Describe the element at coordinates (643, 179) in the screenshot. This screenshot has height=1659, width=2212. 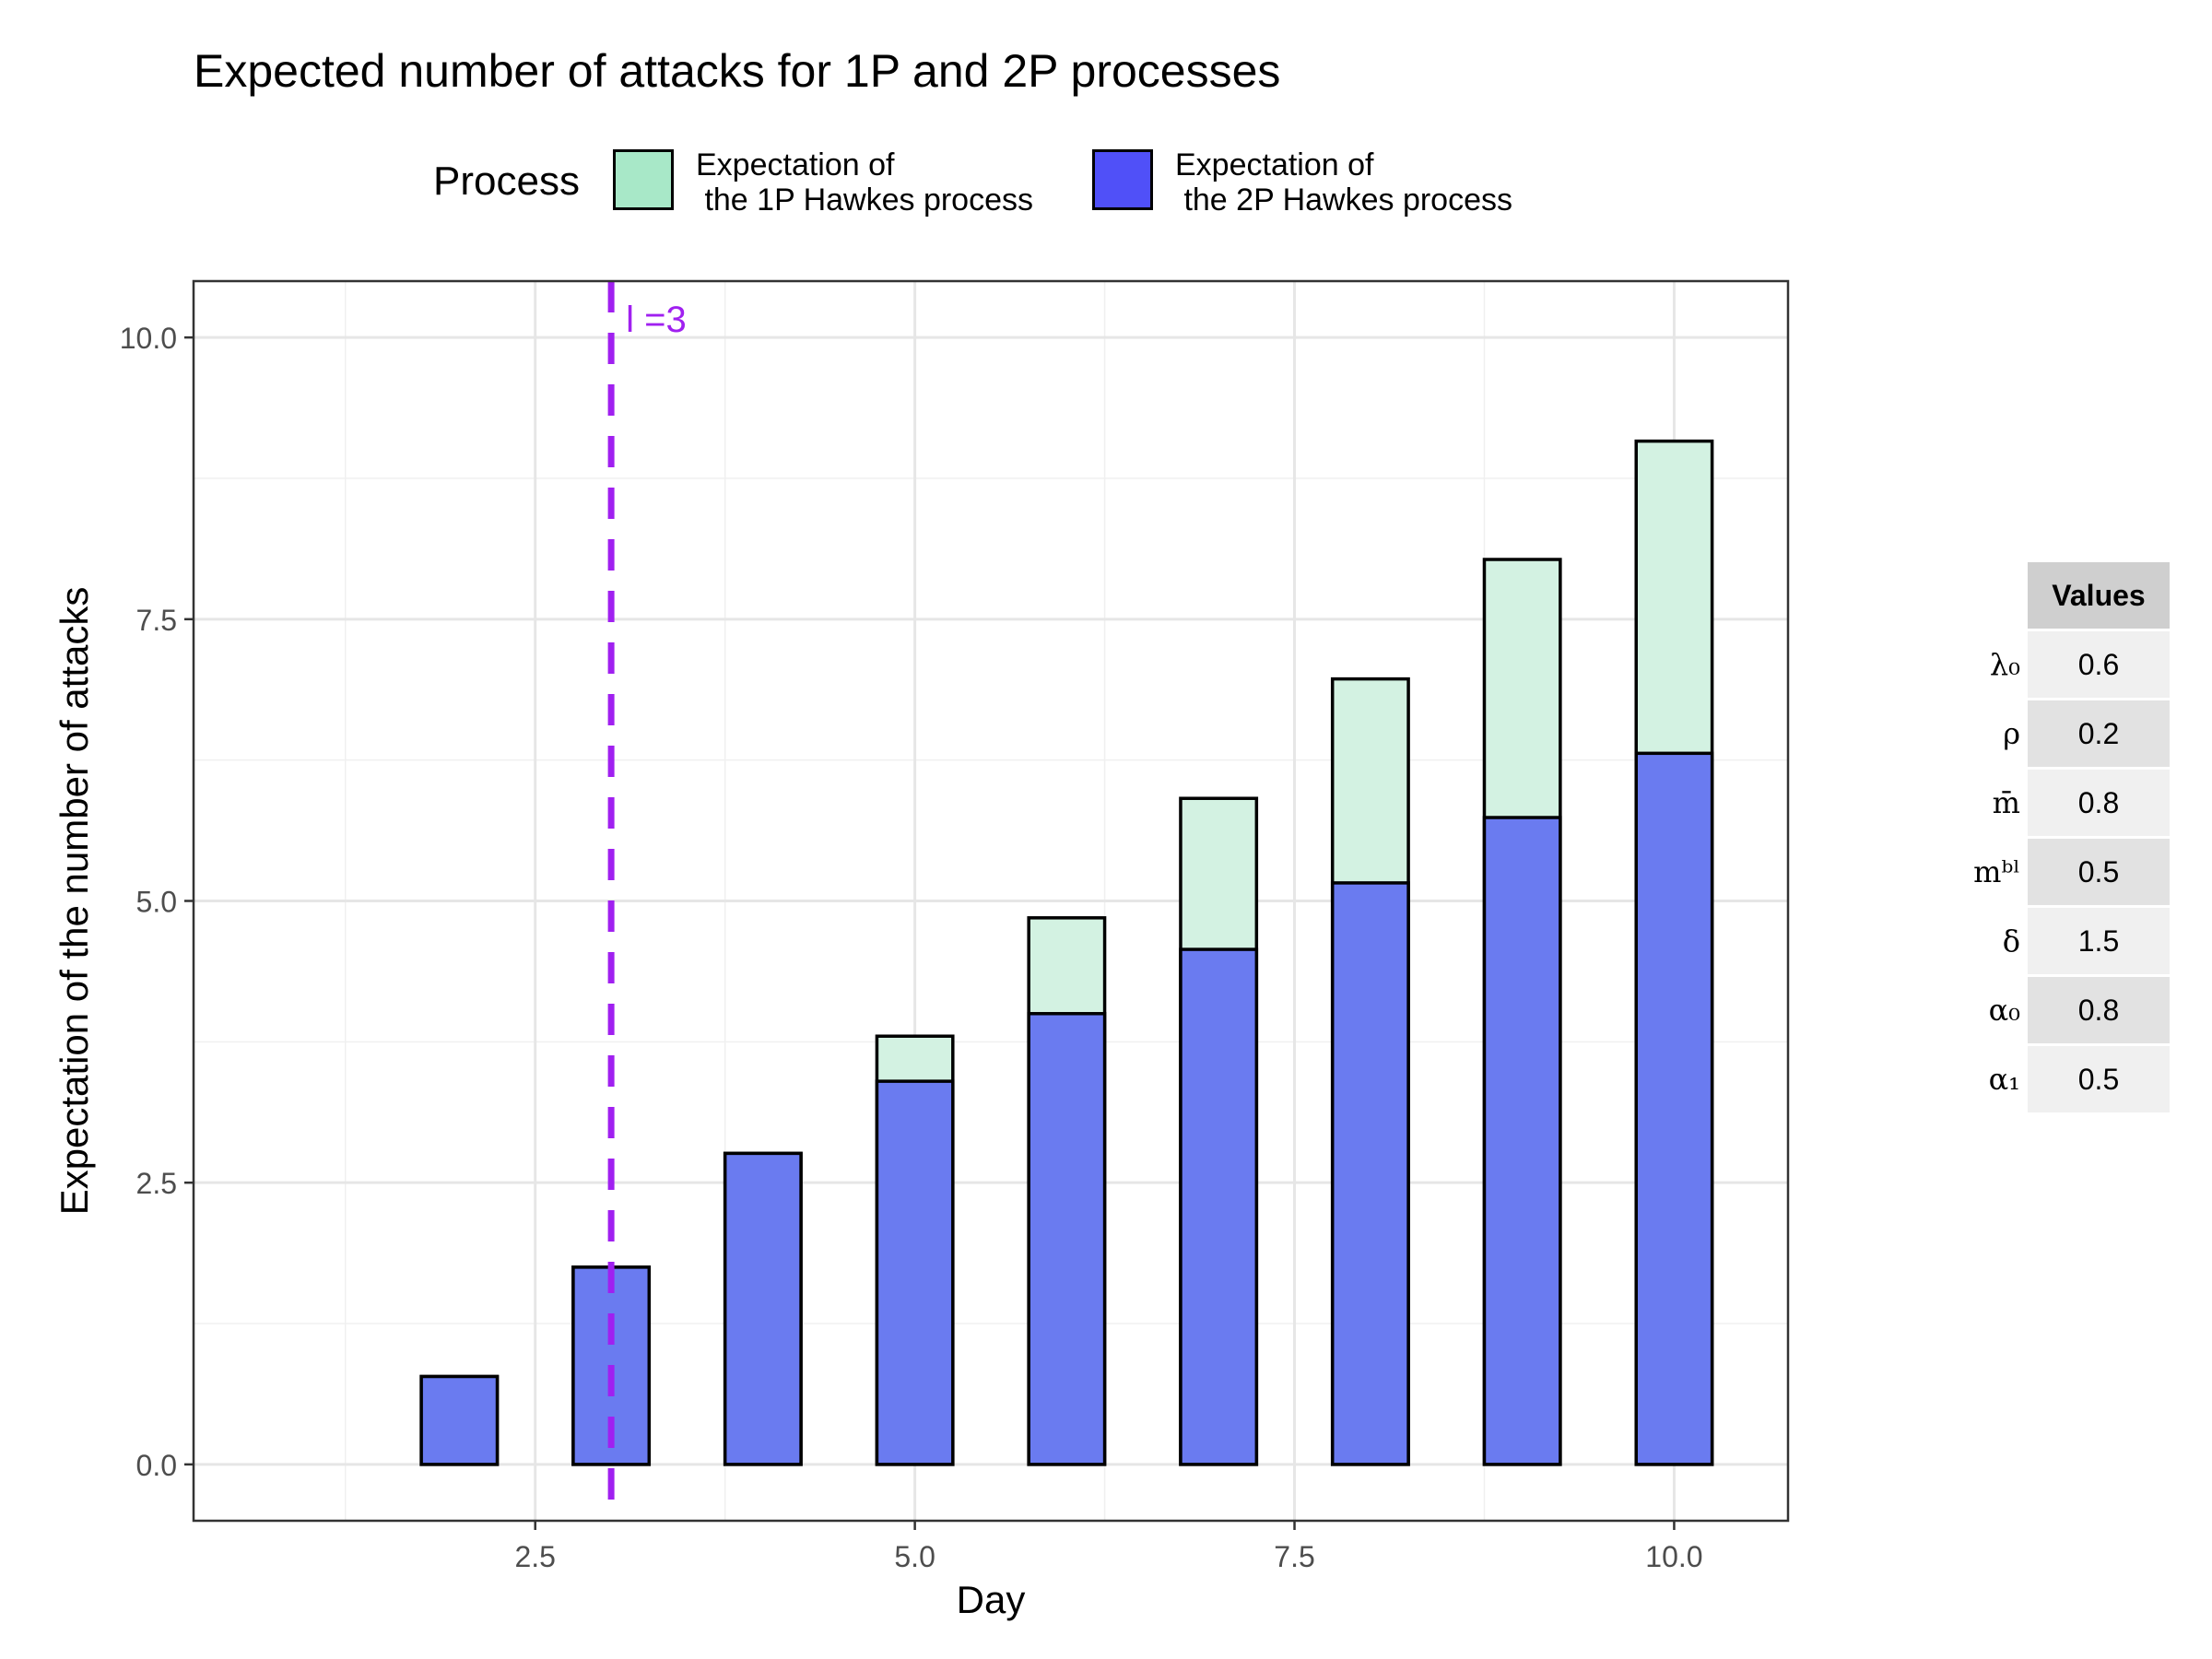
I see `legend-key-1p` at that location.